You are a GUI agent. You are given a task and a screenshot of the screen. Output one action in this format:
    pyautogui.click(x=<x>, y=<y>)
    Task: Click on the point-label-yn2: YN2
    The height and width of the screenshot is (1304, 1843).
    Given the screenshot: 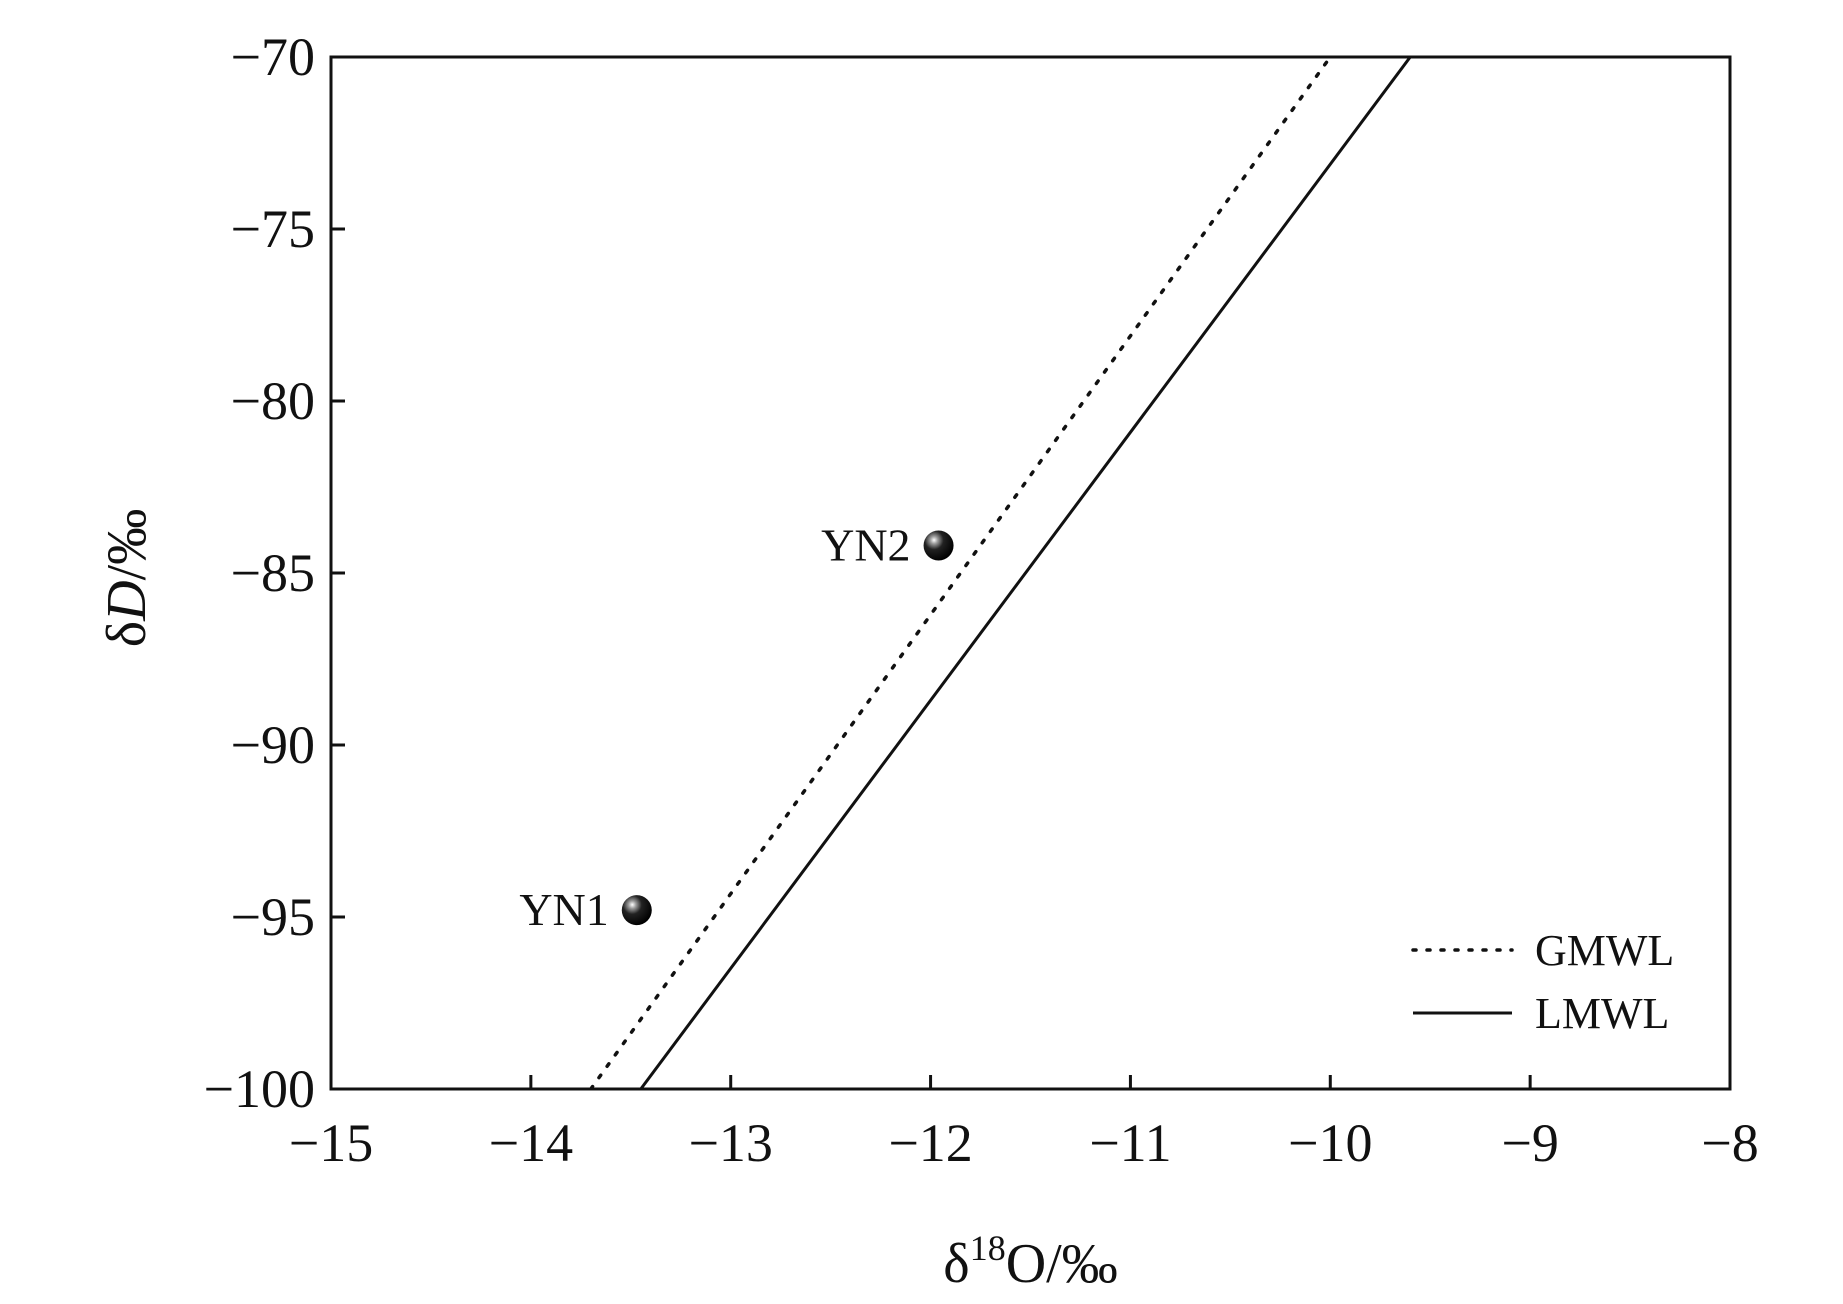 What is the action you would take?
    pyautogui.click(x=865, y=544)
    